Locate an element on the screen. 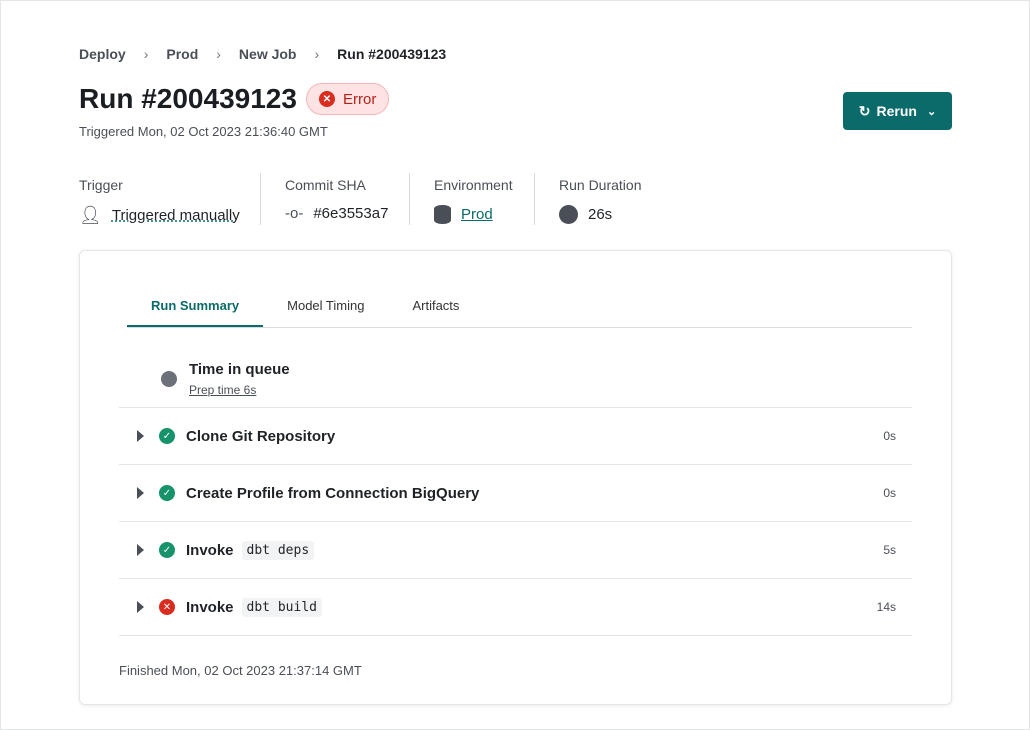  step-name: Create Profile from Connection BigQuery is located at coordinates (332, 493).